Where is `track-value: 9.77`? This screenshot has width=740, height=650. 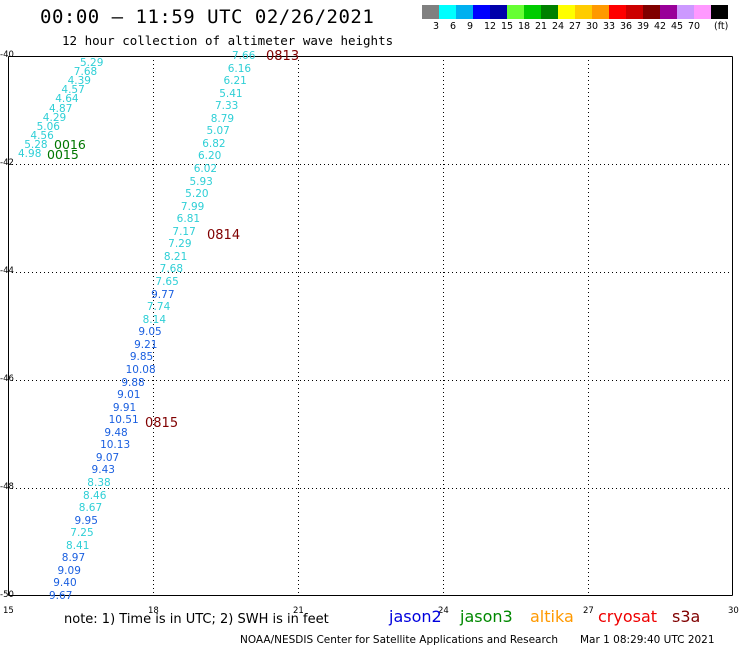
track-value: 9.77 is located at coordinates (163, 294).